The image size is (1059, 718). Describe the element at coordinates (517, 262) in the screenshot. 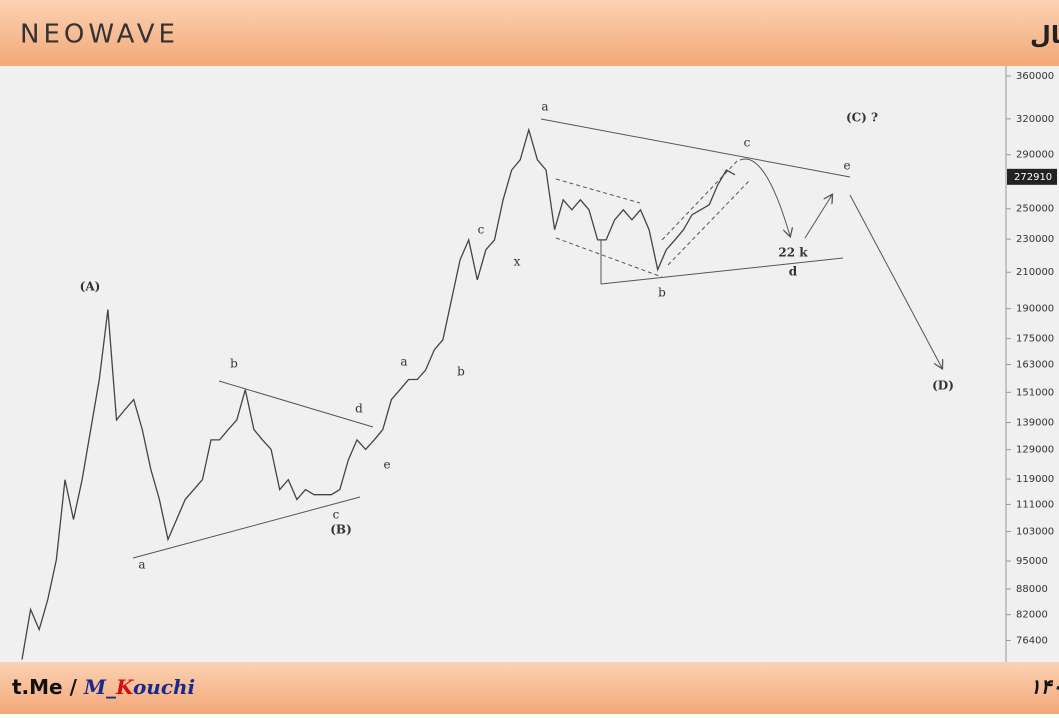

I see `wave-label: x` at that location.